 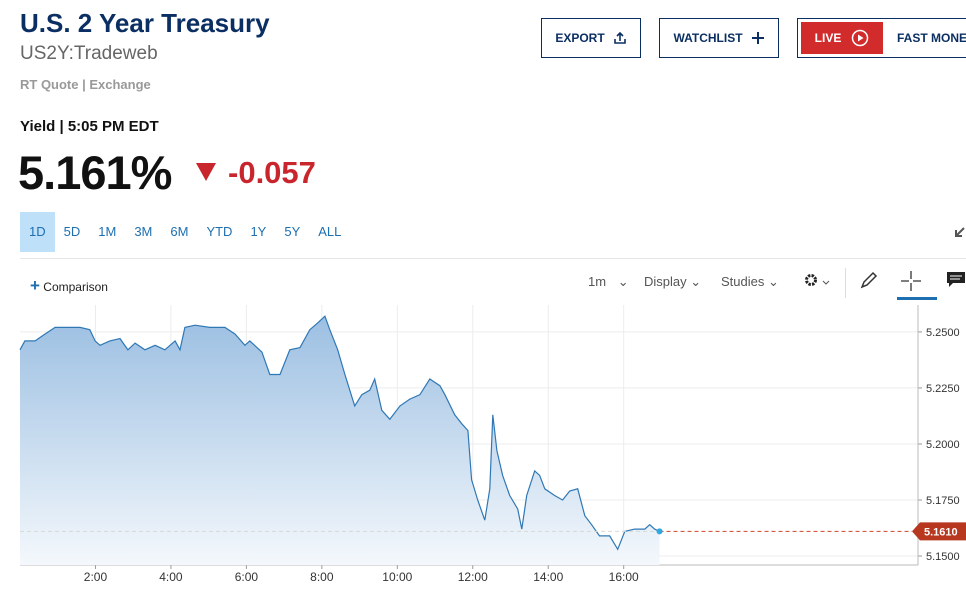 What do you see at coordinates (171, 577) in the screenshot?
I see `x-tick-label: 4:00` at bounding box center [171, 577].